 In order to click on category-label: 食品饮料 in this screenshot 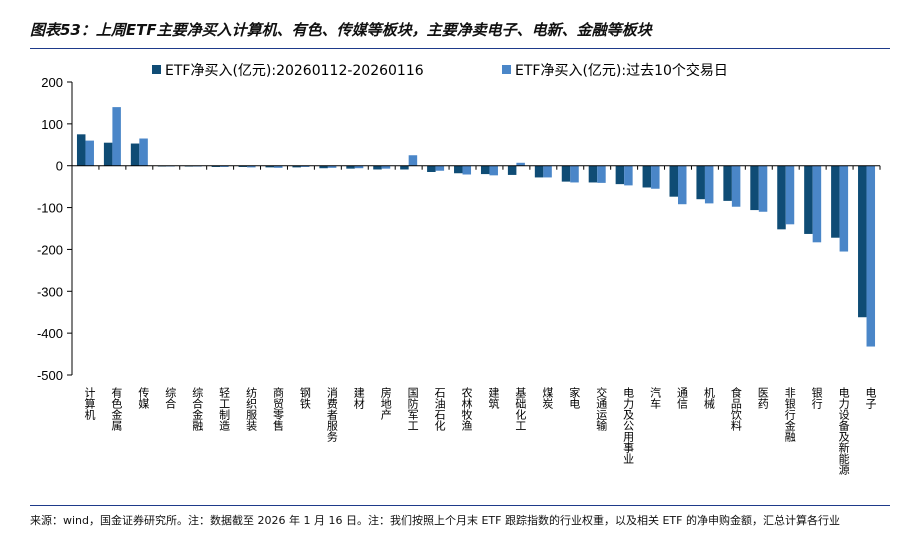, I will do `click(735, 409)`.